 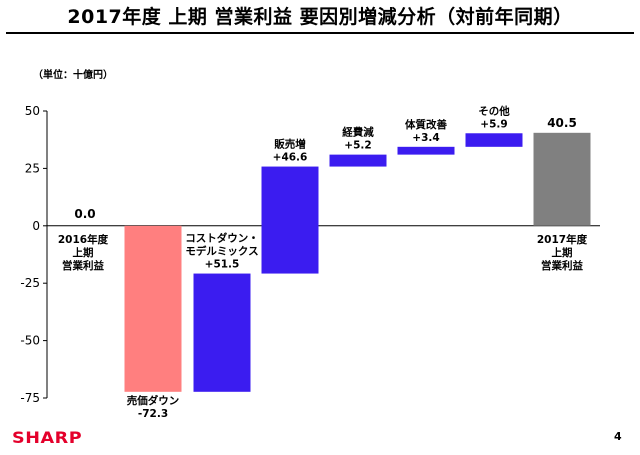 I want to click on y-tick-label: -75, so click(x=30, y=398).